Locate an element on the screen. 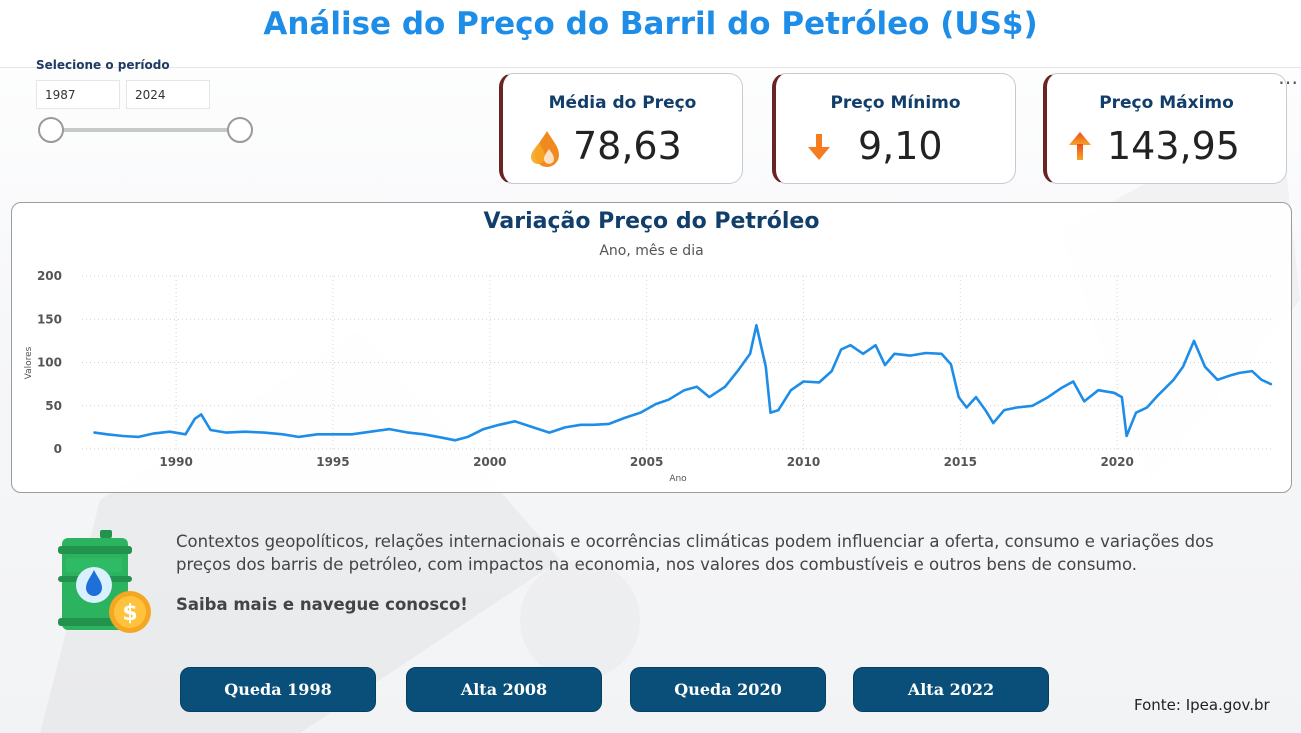  x-axis-label: Ano is located at coordinates (678, 479).